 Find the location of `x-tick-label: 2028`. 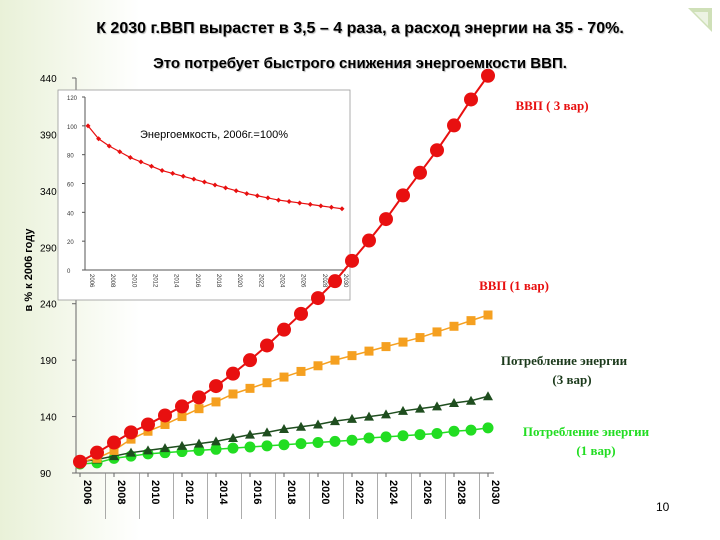

x-tick-label: 2028 is located at coordinates (461, 492).